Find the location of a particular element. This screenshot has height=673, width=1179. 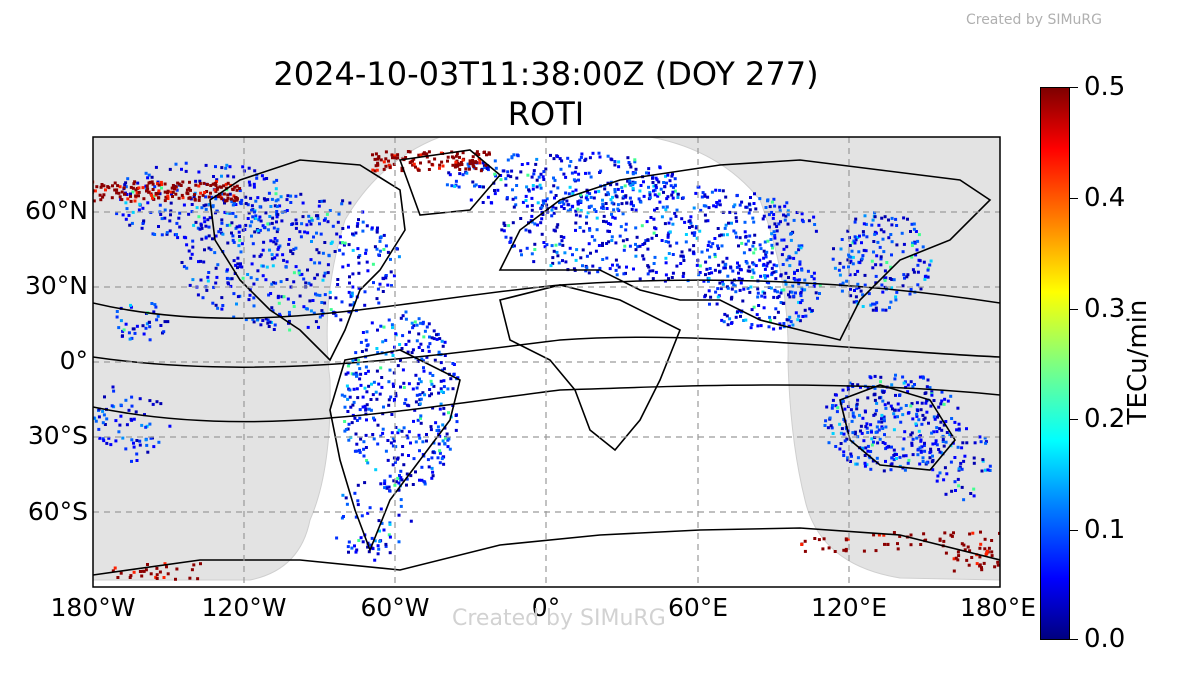

colorbar is located at coordinates (1055, 363).